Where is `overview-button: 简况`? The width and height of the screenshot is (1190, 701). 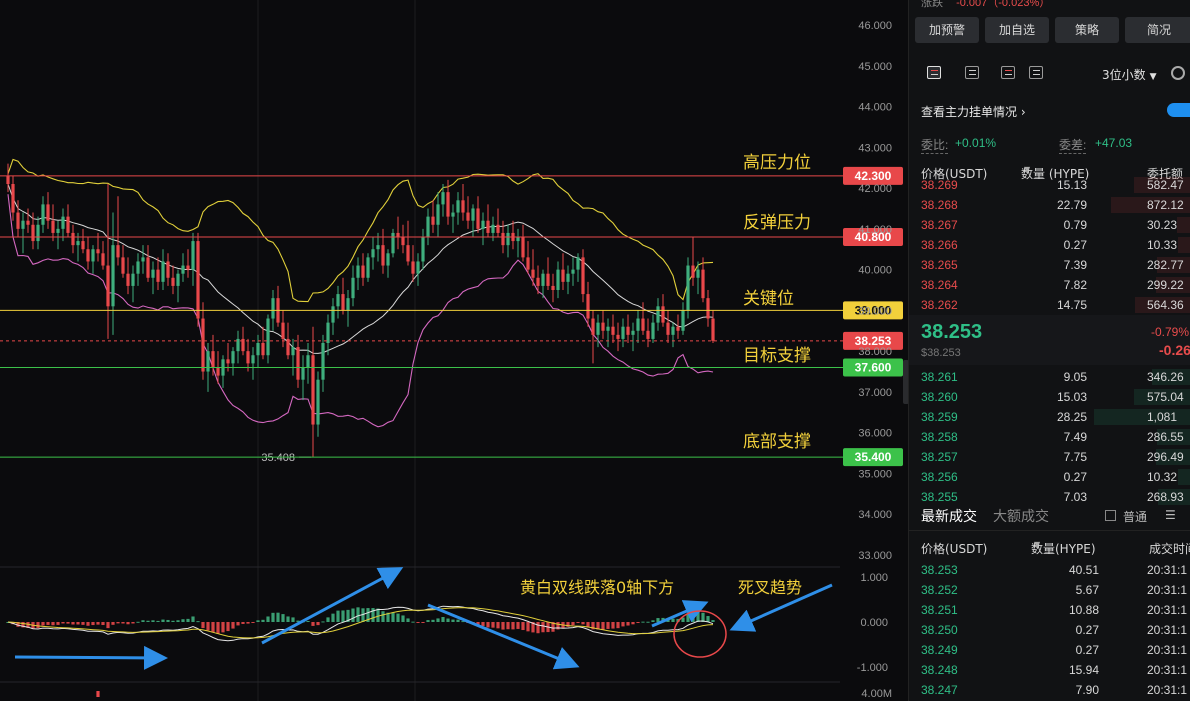 overview-button: 简况 is located at coordinates (1157, 30).